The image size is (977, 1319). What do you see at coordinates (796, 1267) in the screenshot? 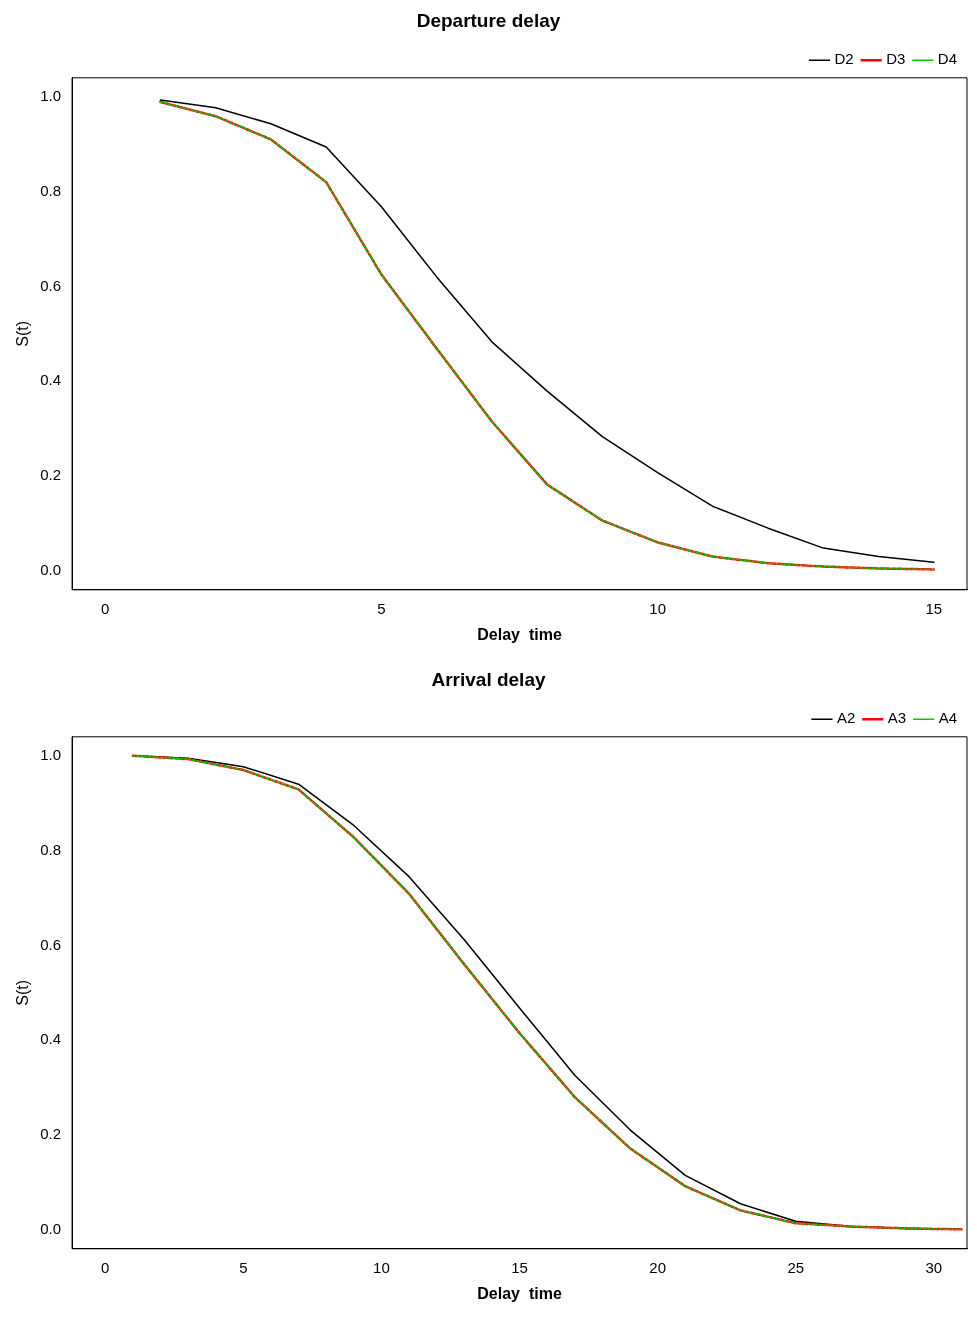
I see `x-tick-label: 25` at bounding box center [796, 1267].